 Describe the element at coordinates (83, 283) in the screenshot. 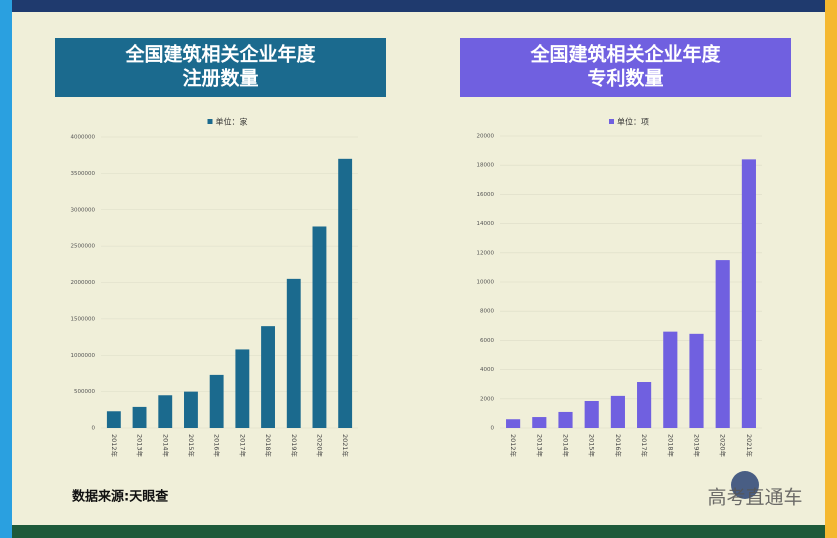

I see `y-tick-label: 2000000` at that location.